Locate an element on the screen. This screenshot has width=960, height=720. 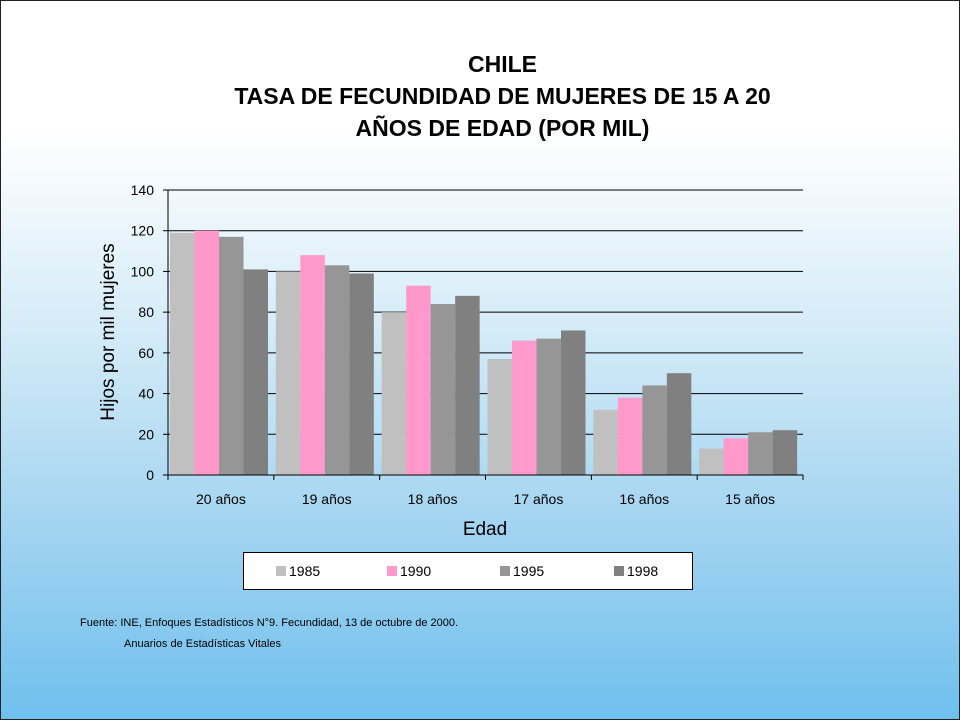
y-tick-label: 100 is located at coordinates (143, 271).